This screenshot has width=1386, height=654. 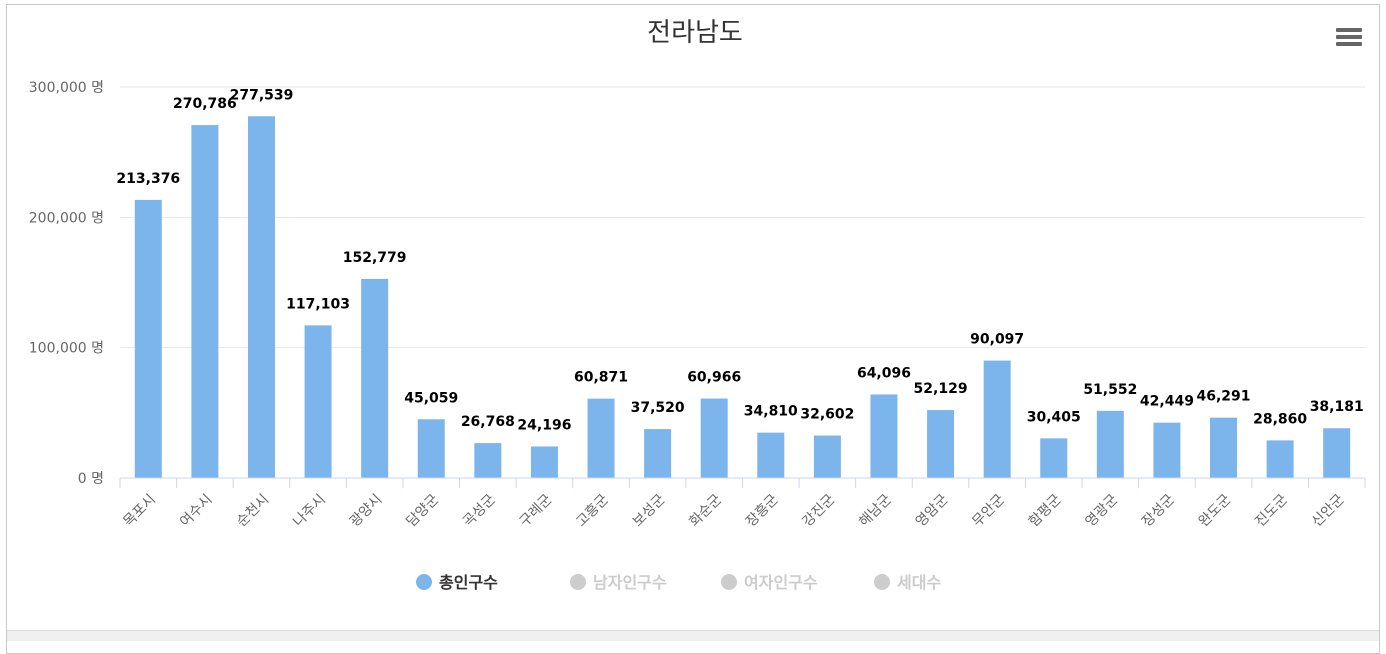 I want to click on data-label: 117,103, so click(x=318, y=304).